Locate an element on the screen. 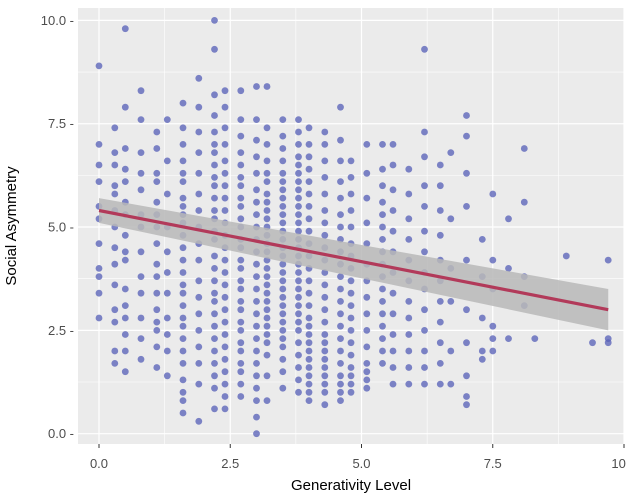  y-tick-label: 0.0 - is located at coordinates (61, 433).